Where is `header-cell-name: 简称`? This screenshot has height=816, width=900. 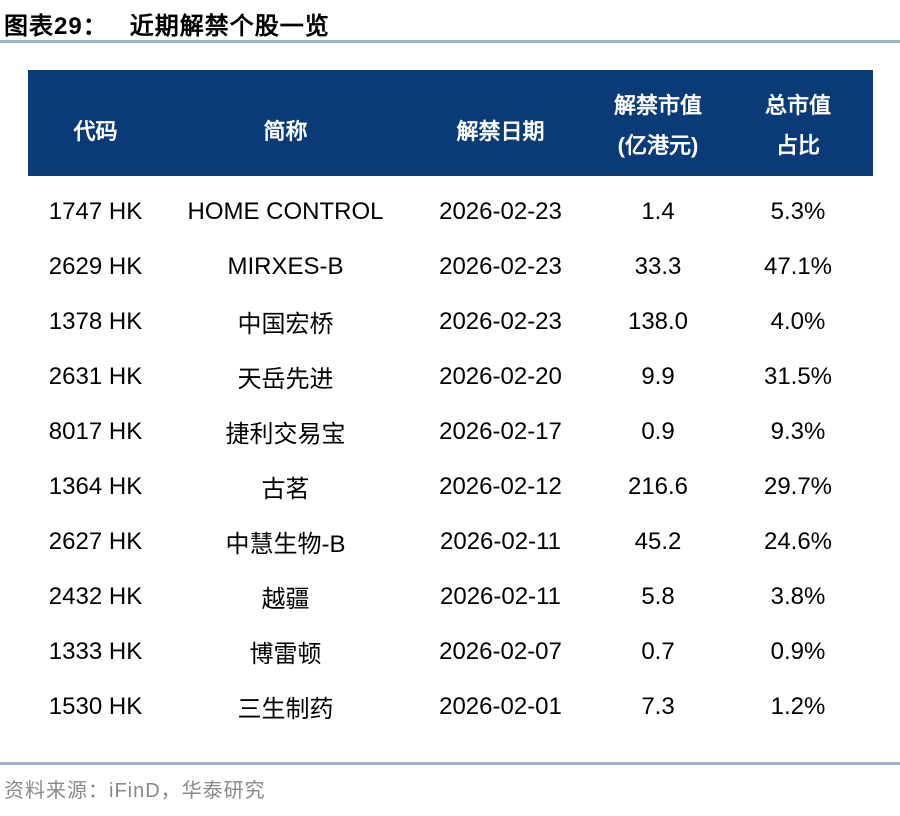
header-cell-name: 简称 is located at coordinates (285, 131).